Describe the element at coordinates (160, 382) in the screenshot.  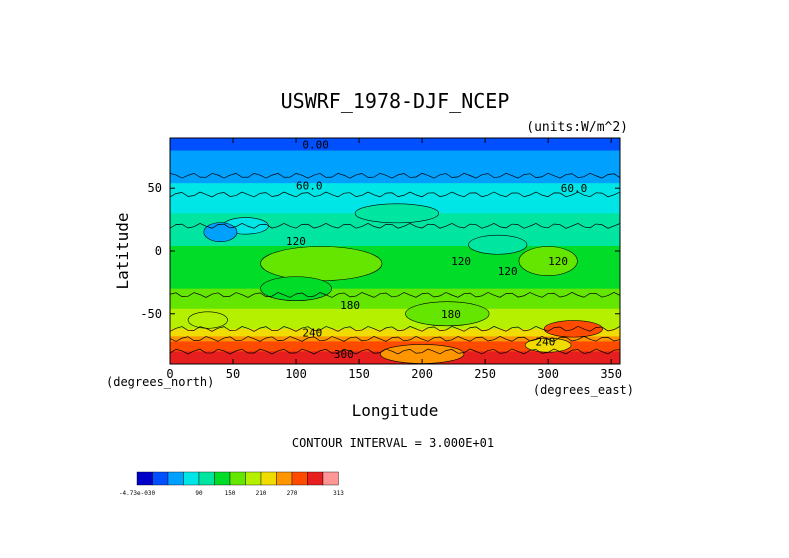
I see `y-unit-note: (degrees_north)` at that location.